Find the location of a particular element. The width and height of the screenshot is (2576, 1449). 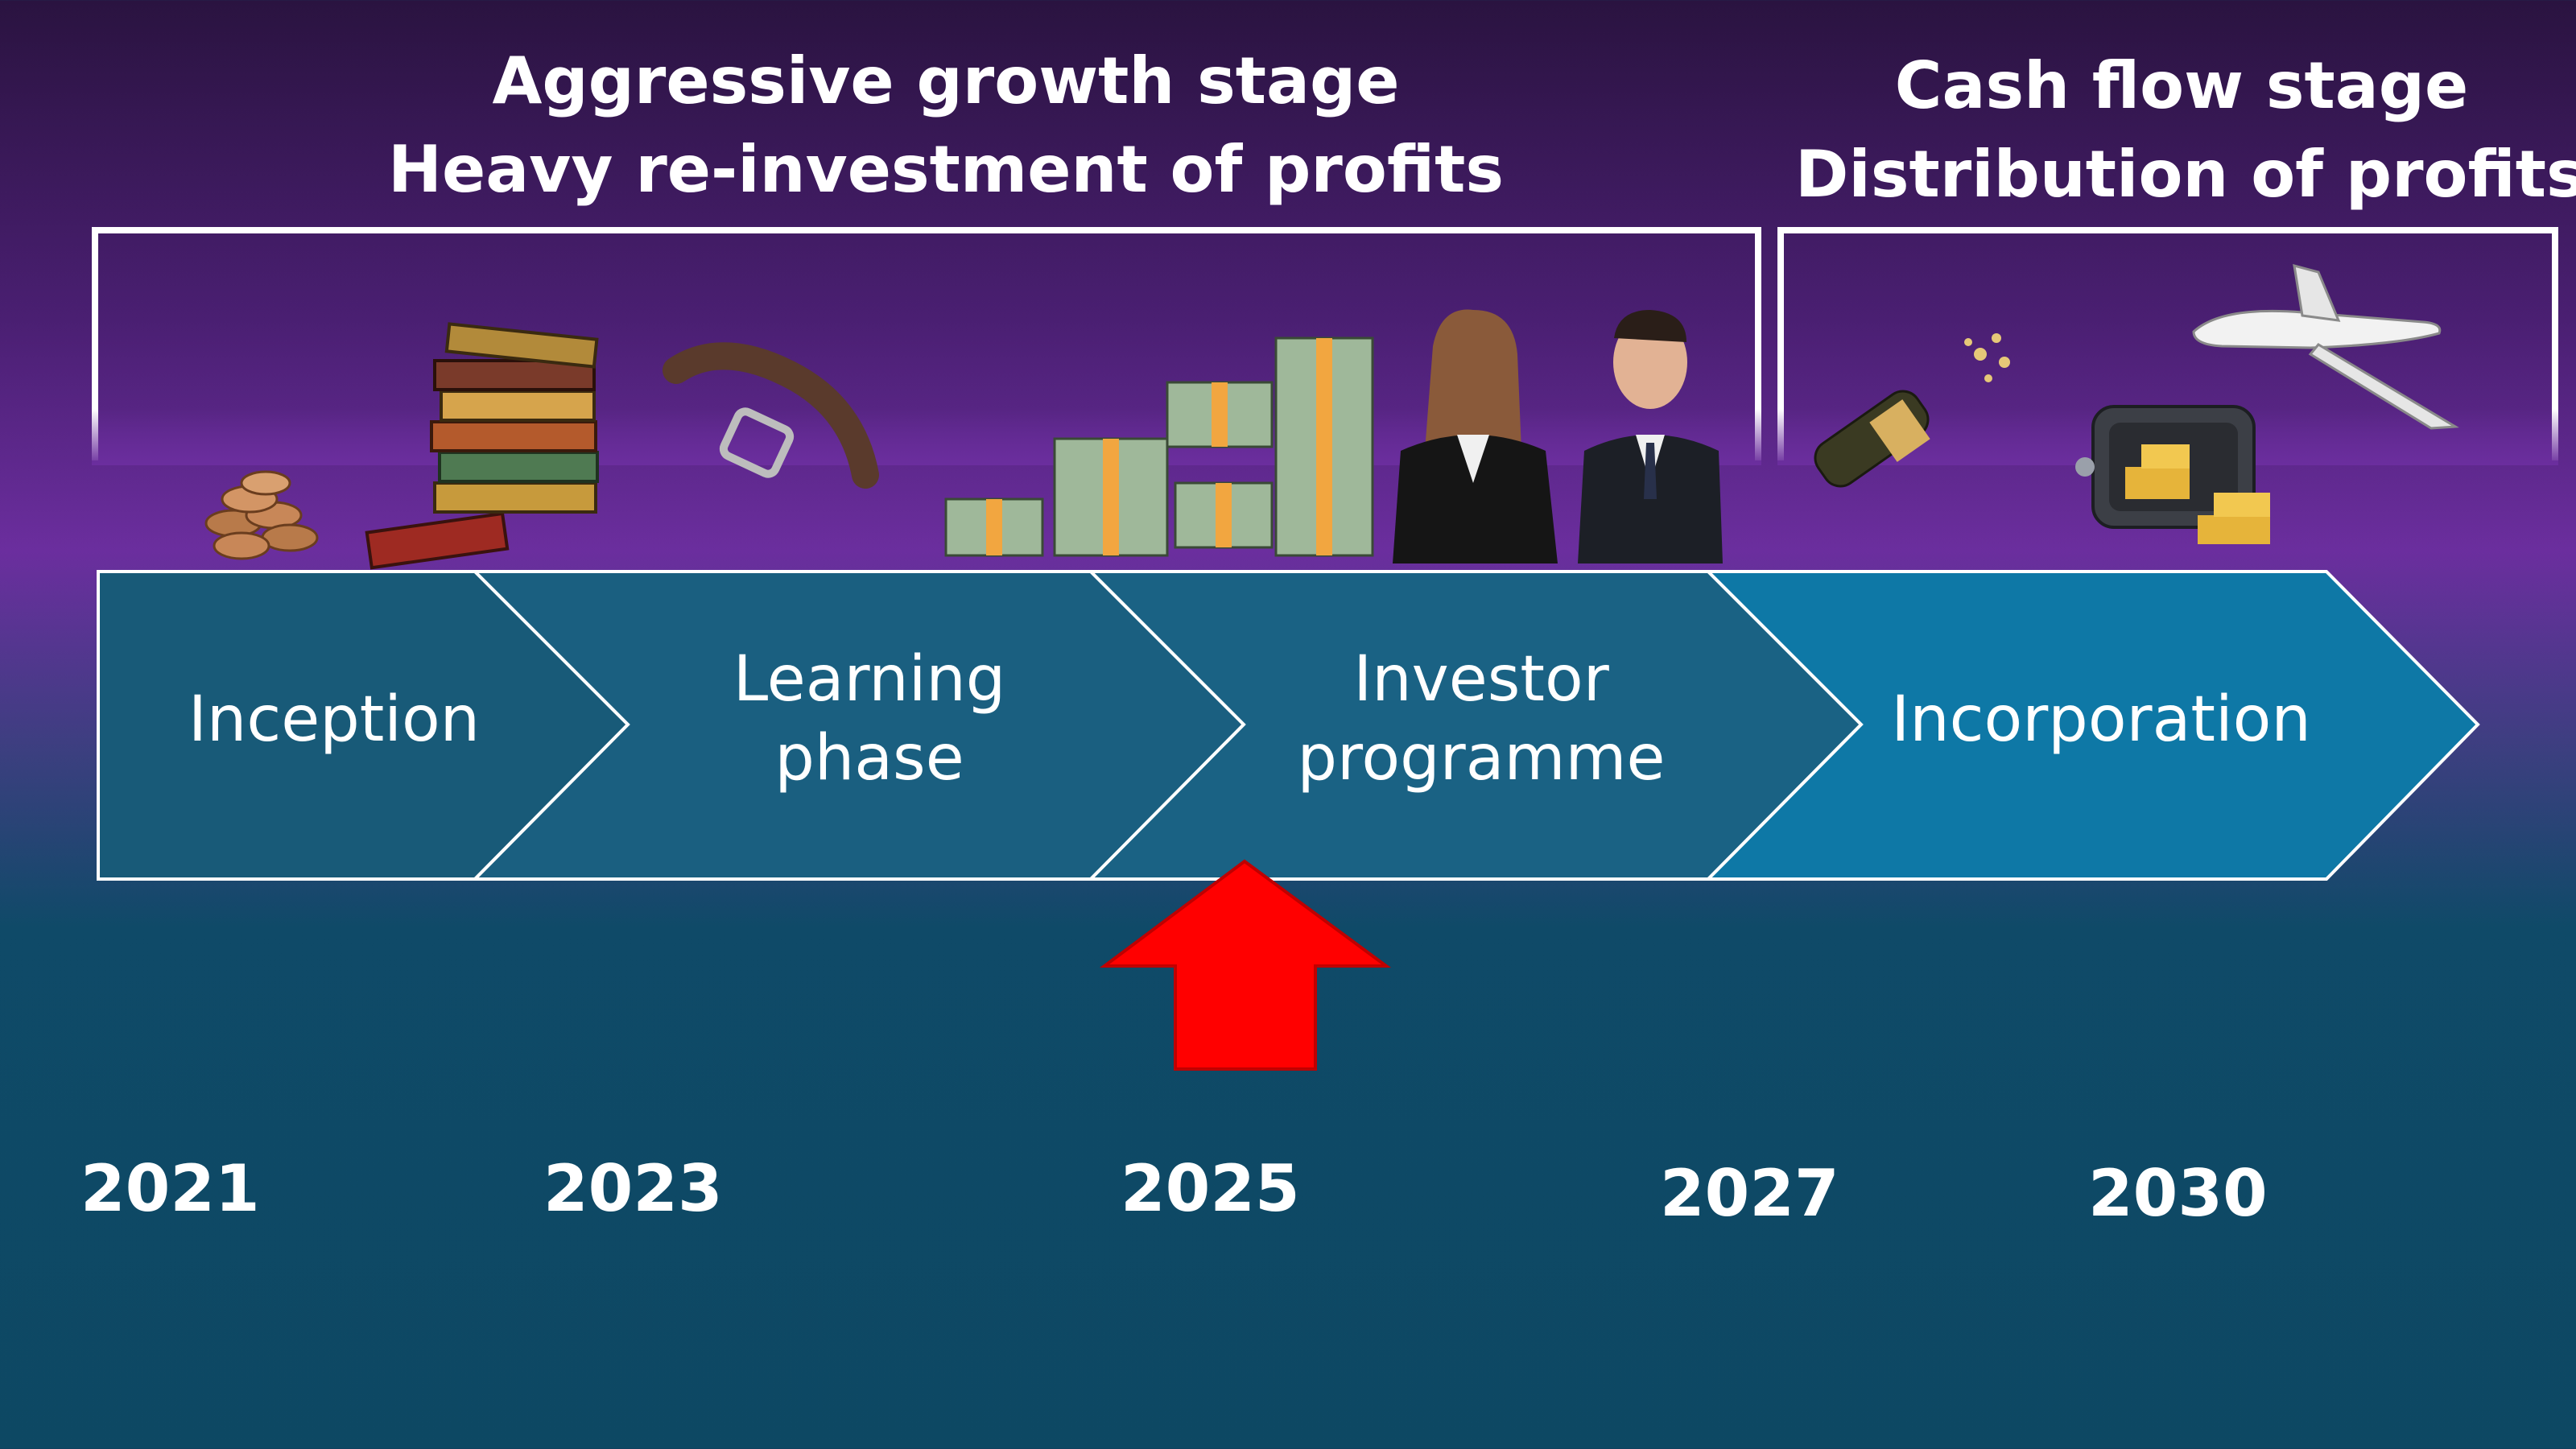

year-label-2023: 2023 is located at coordinates (633, 1188).